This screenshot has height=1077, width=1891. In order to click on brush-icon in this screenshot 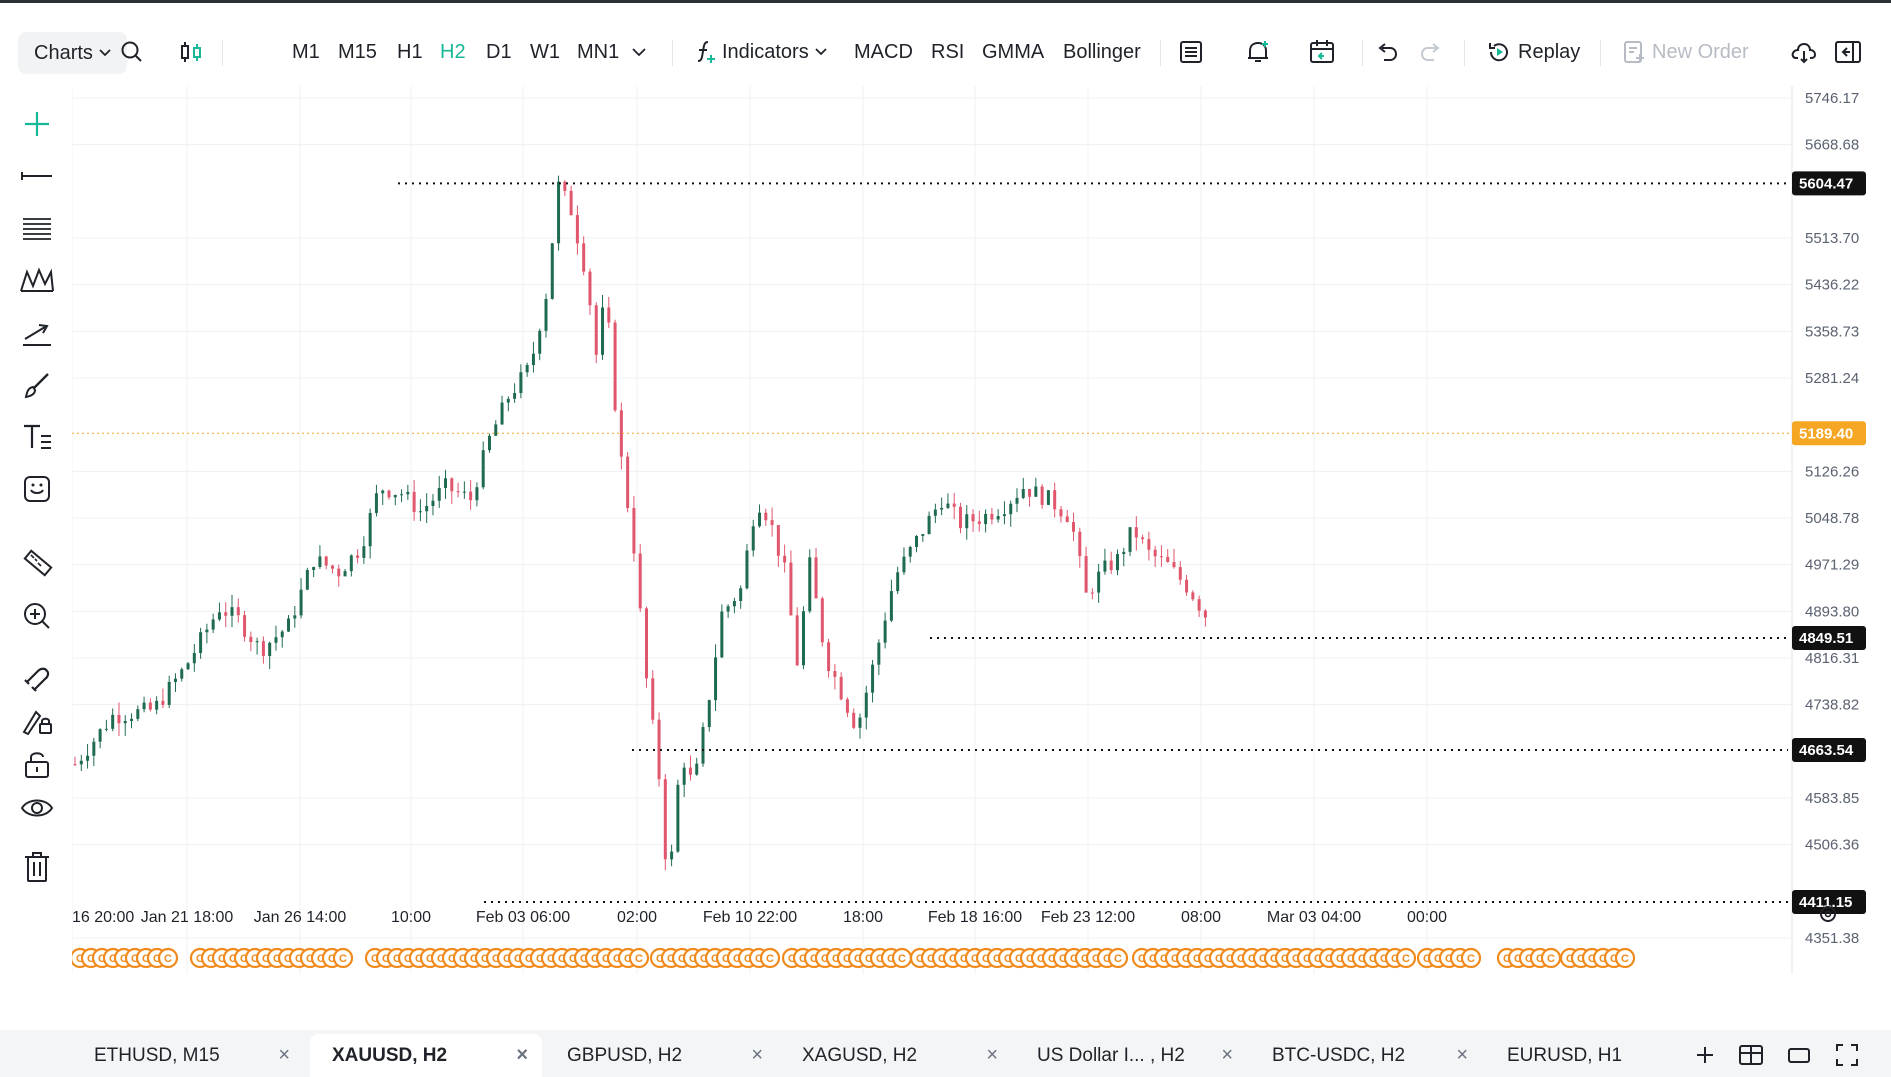, I will do `click(37, 385)`.